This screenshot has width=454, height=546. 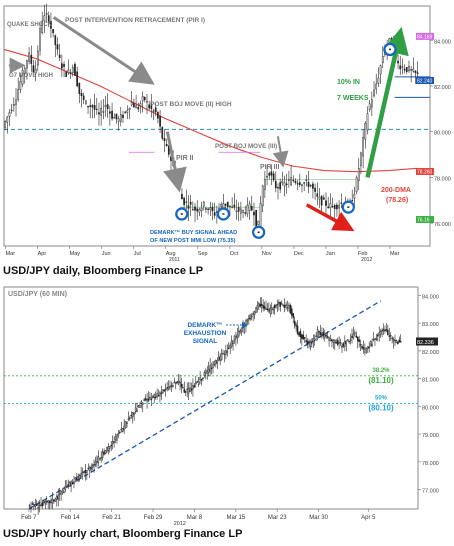 What do you see at coordinates (430, 492) in the screenshot?
I see `y-tick-label: 77.000` at bounding box center [430, 492].